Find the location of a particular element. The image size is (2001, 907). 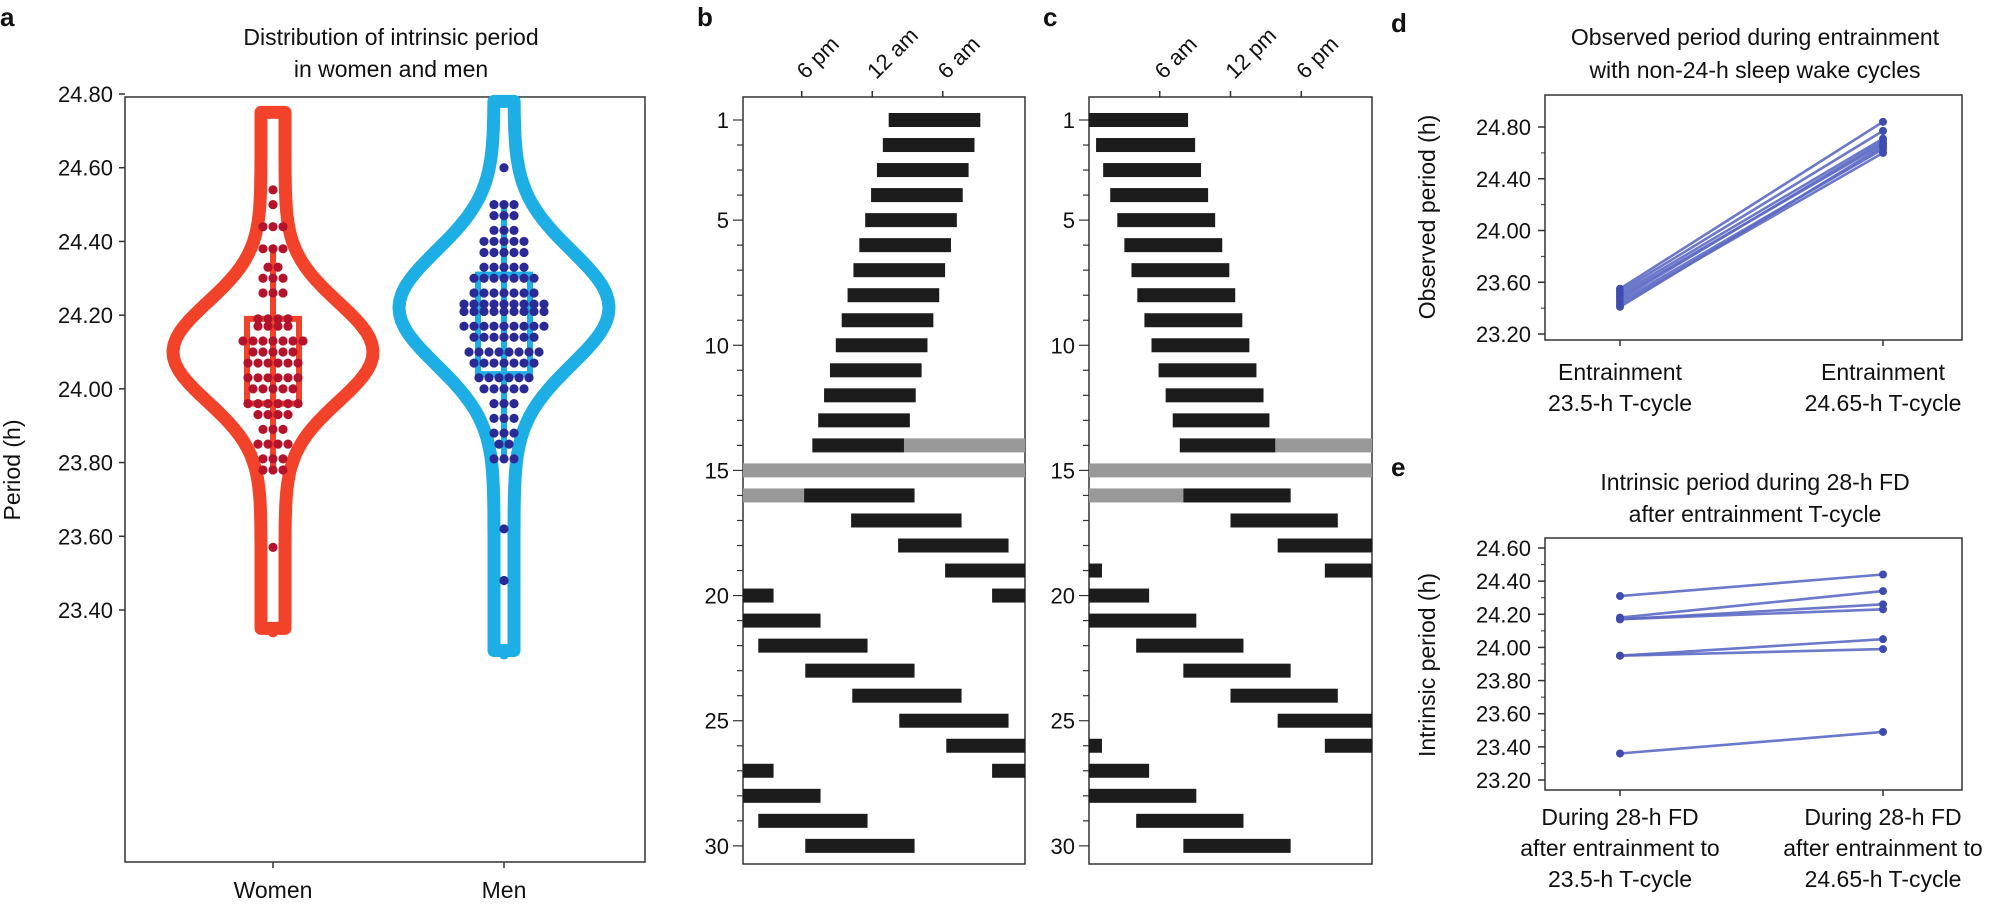

panel-e-title-line2: after entrainment T-cycle is located at coordinates (1755, 514).